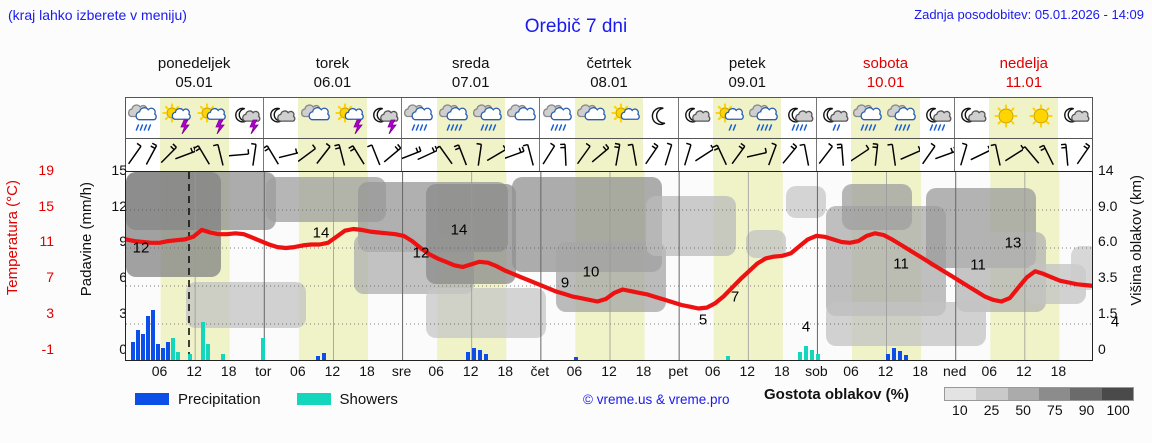 The width and height of the screenshot is (1152, 443). What do you see at coordinates (313, 399) in the screenshot?
I see `showers-swatch` at bounding box center [313, 399].